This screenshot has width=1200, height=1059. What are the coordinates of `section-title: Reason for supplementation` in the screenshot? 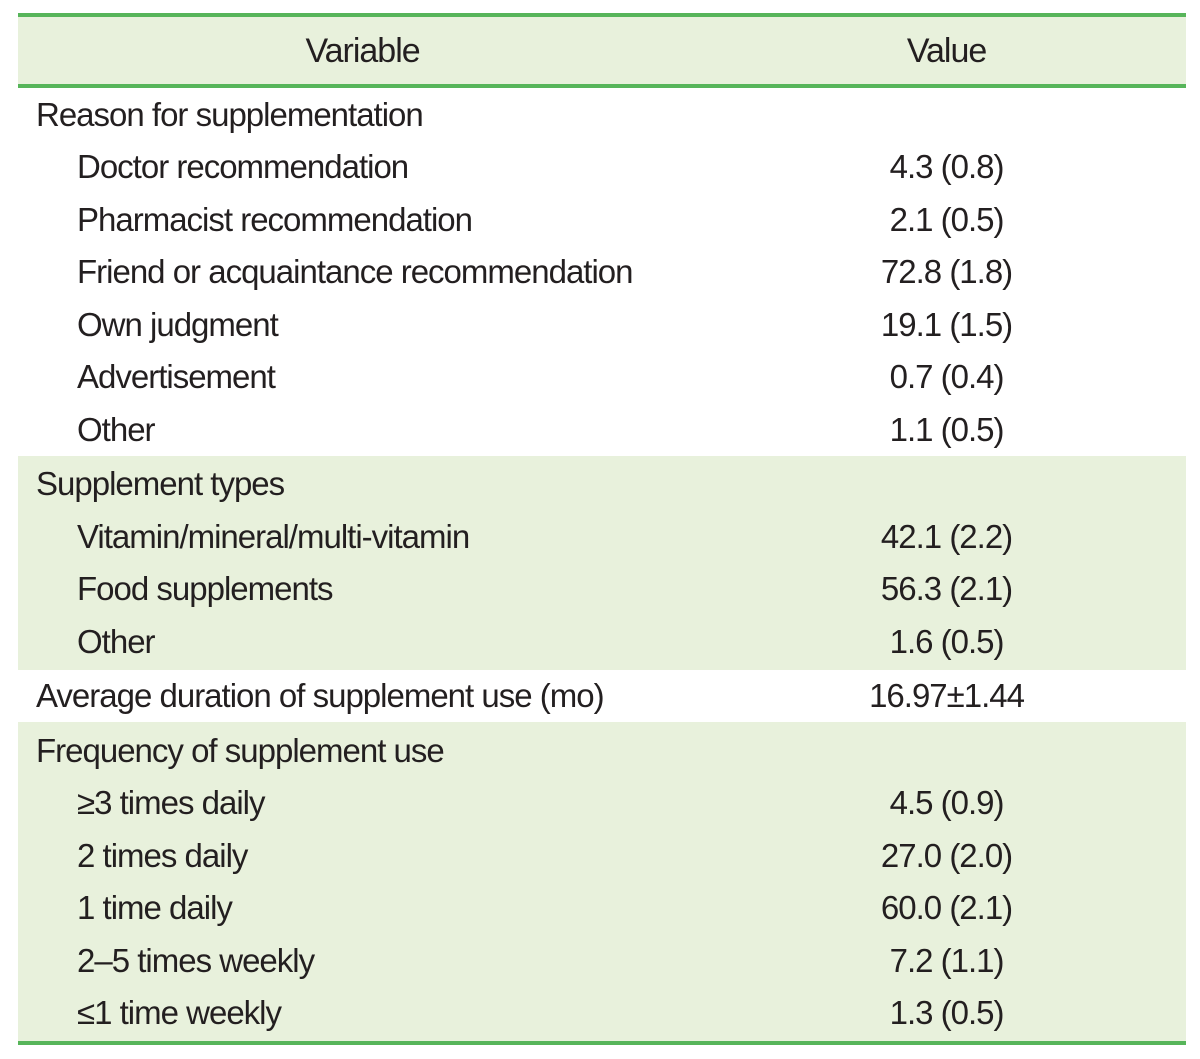 It's located at (230, 114).